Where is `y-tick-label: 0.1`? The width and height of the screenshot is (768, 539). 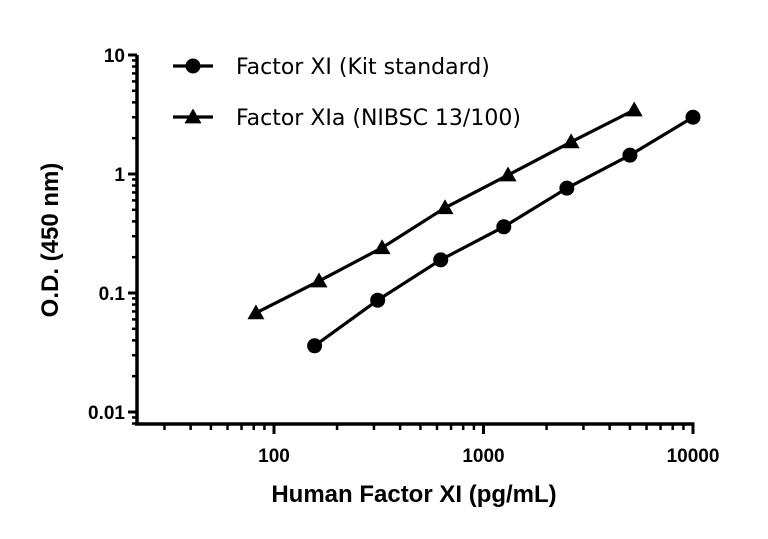 y-tick-label: 0.1 is located at coordinates (112, 294).